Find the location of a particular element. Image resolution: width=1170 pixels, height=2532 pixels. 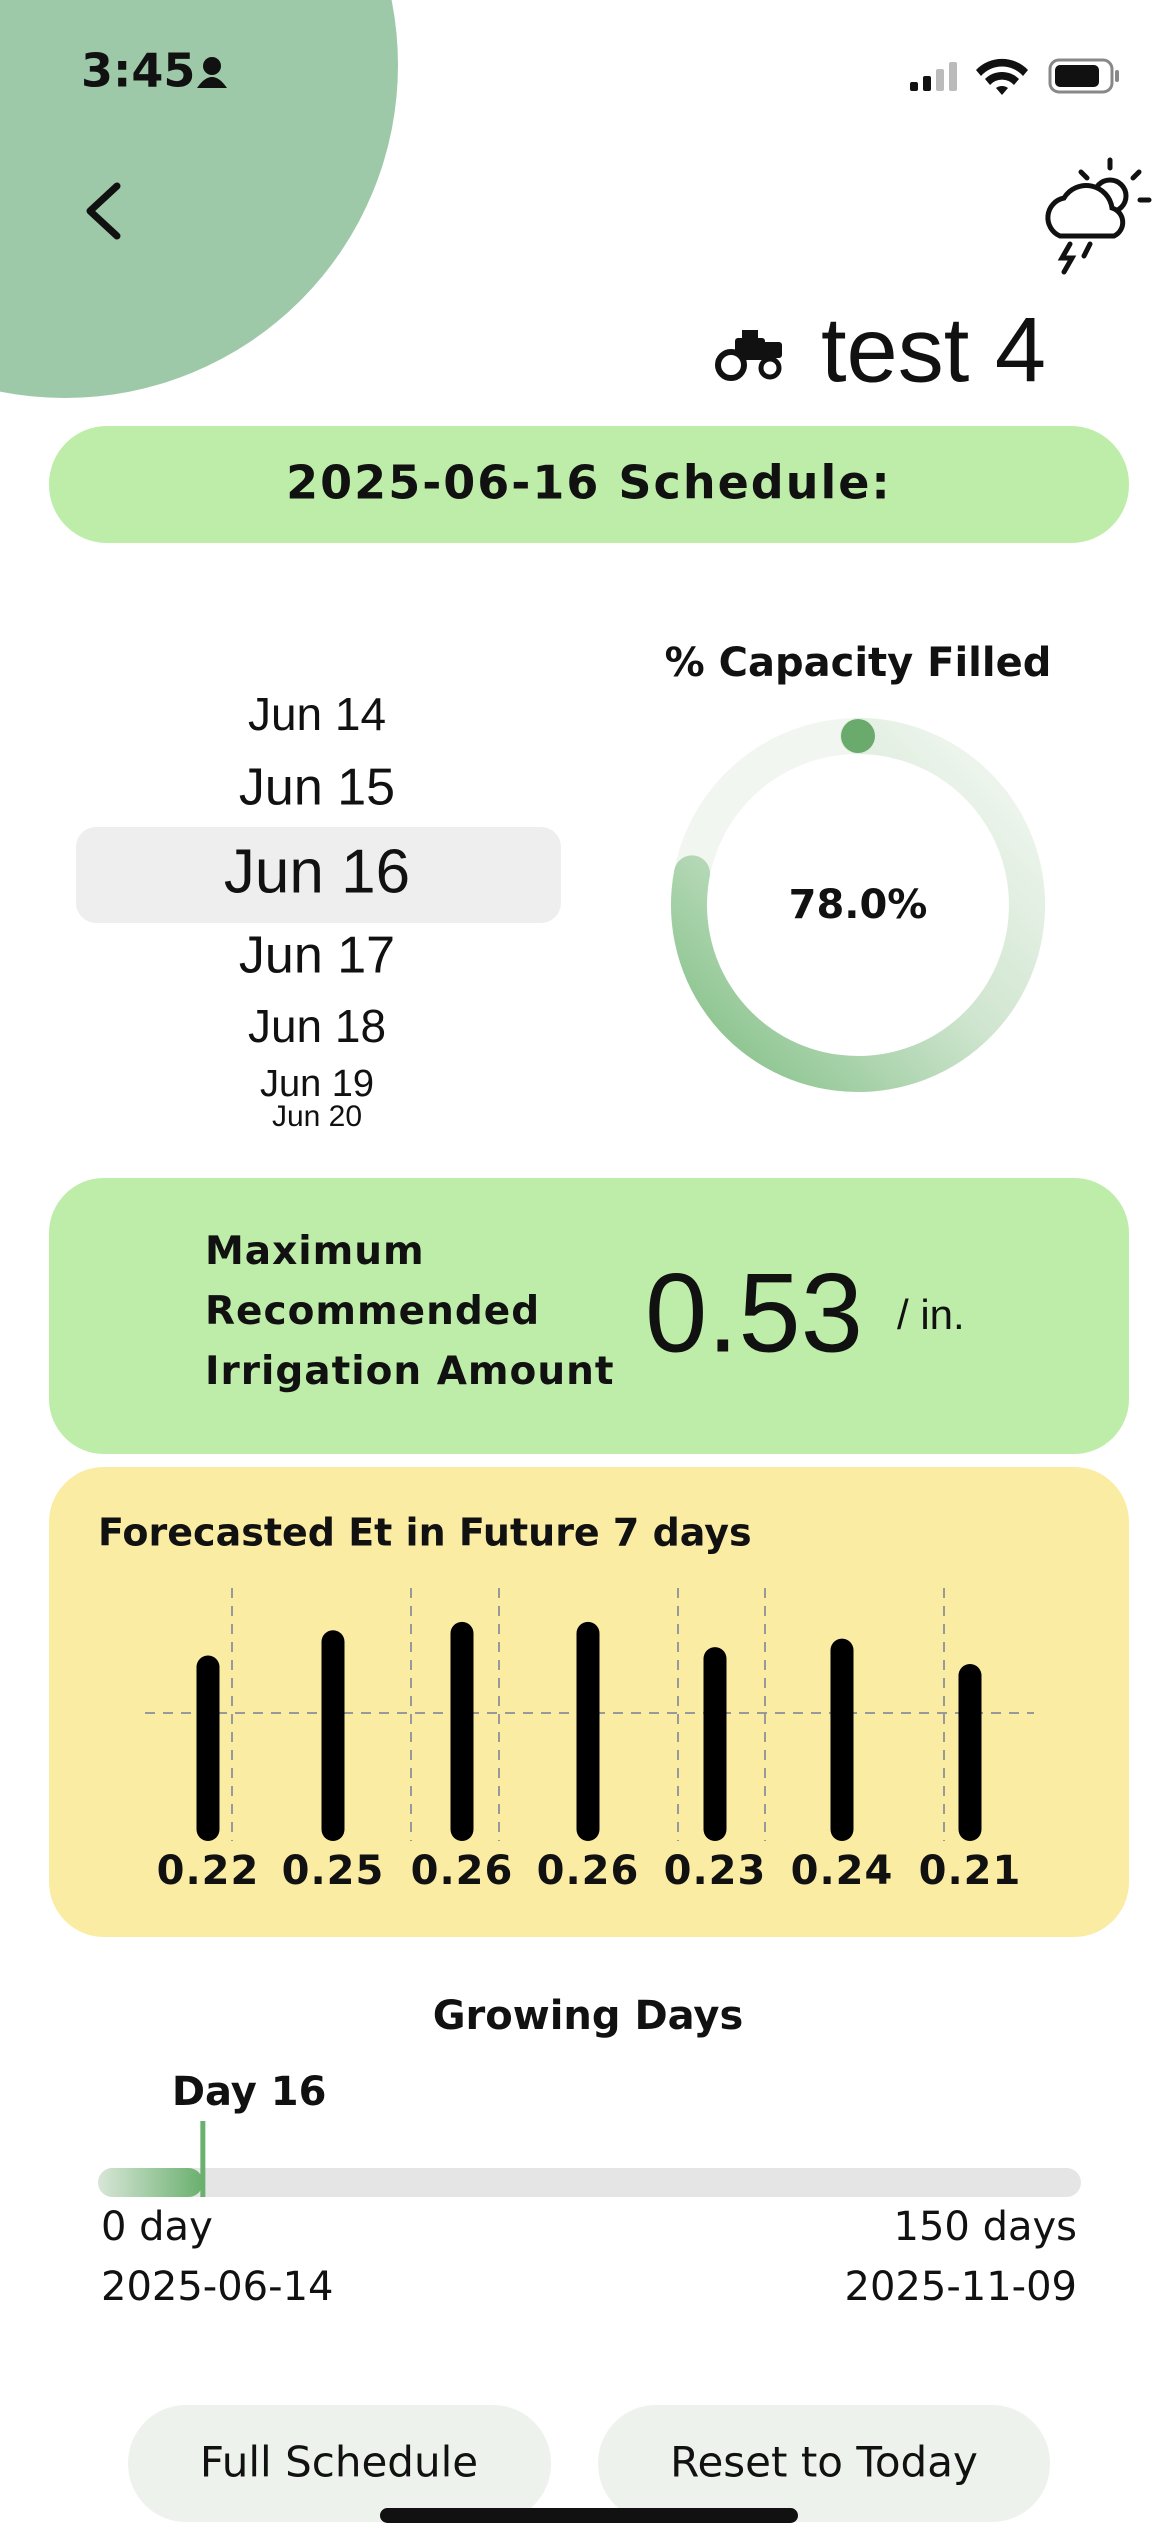

start-label: 0 day is located at coordinates (157, 2227).